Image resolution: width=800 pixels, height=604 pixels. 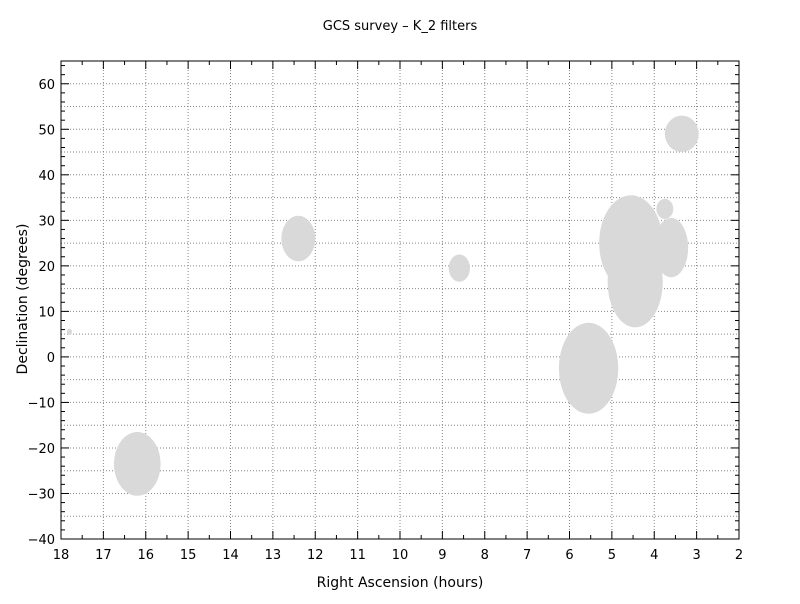 I want to click on y-tick-label: 30, so click(x=46, y=221).